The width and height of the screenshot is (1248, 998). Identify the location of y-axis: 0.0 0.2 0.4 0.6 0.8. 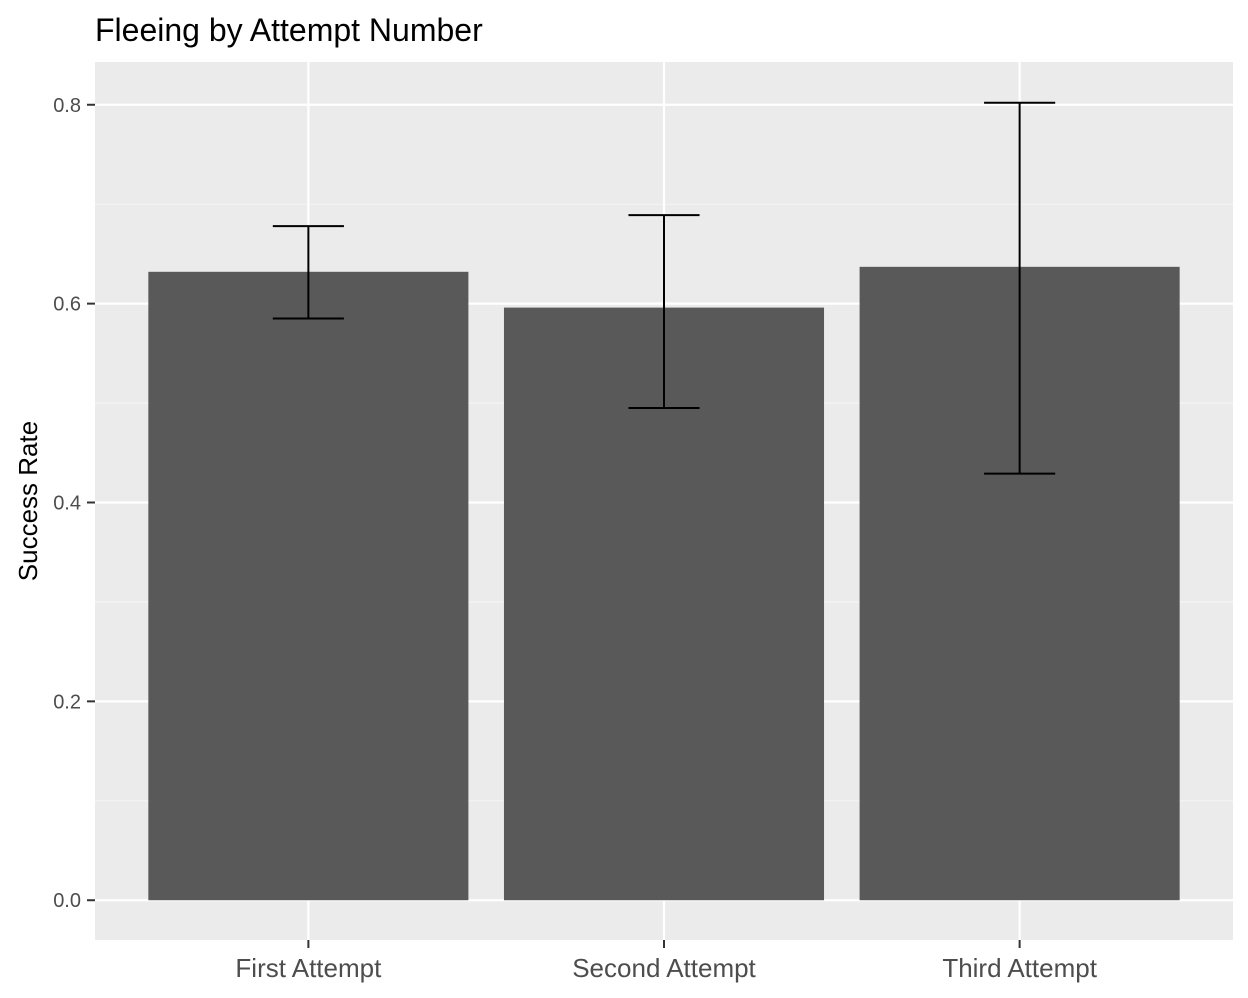
(74, 503).